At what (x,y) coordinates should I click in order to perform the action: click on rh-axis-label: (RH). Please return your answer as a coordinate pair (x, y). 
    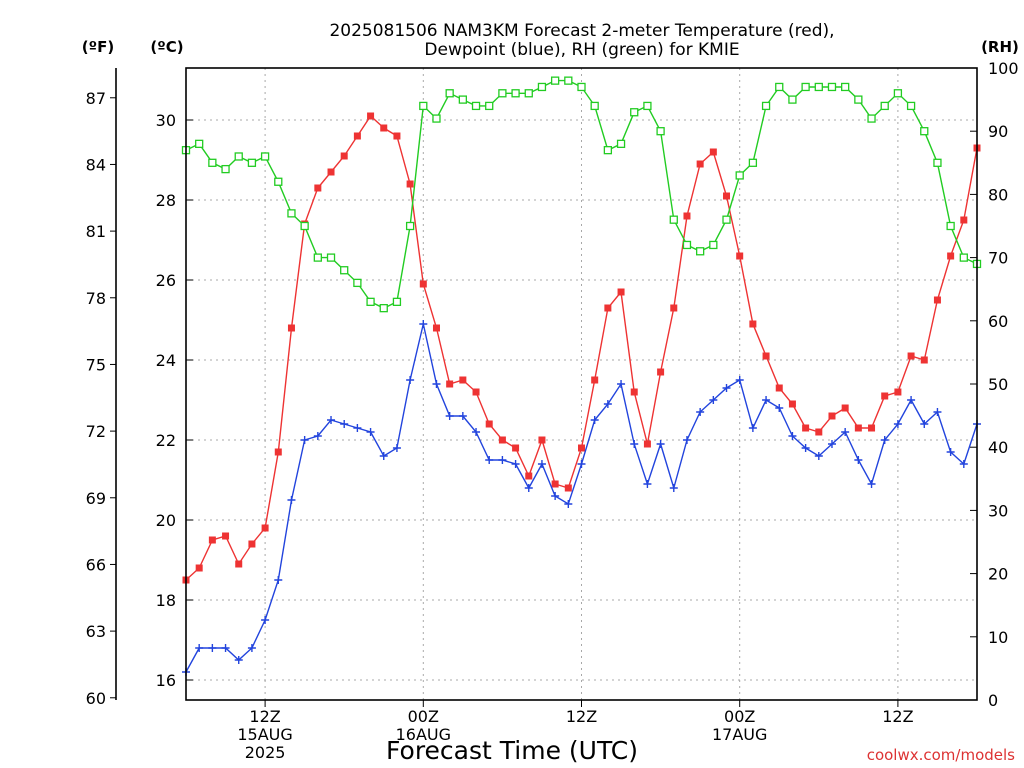
    Looking at the image, I should click on (1000, 47).